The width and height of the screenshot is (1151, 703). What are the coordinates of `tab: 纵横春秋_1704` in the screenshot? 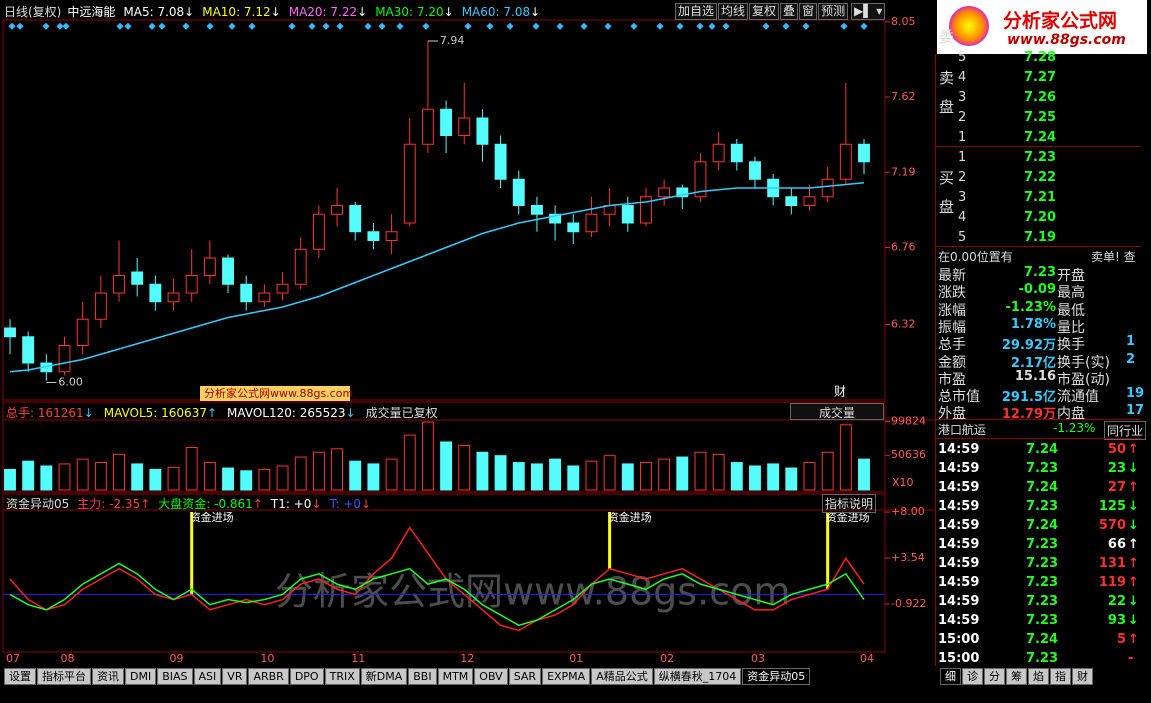 It's located at (697, 676).